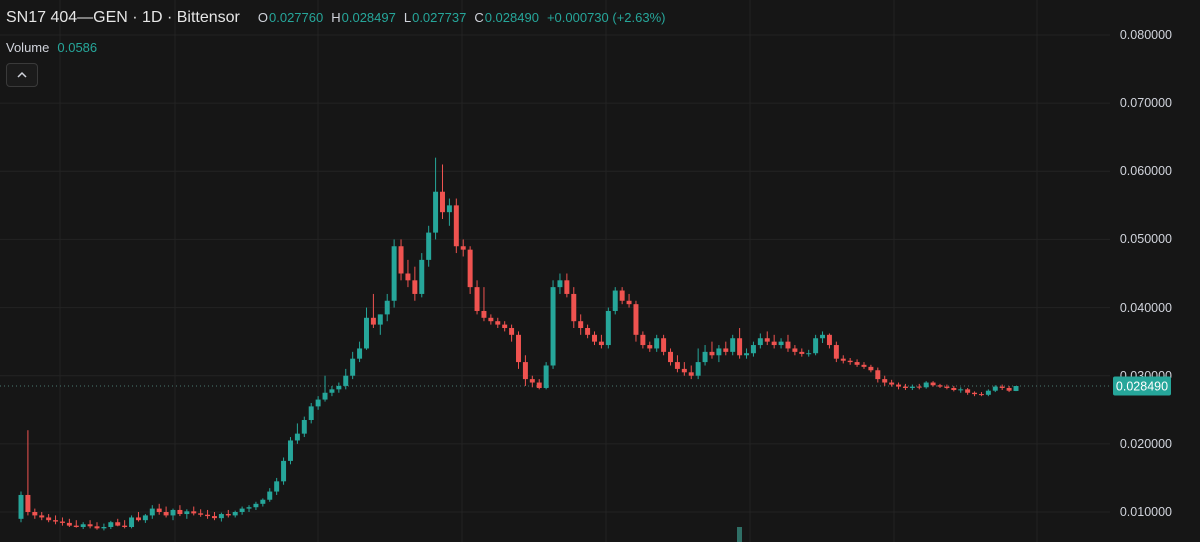  I want to click on open-label: O, so click(262, 17).